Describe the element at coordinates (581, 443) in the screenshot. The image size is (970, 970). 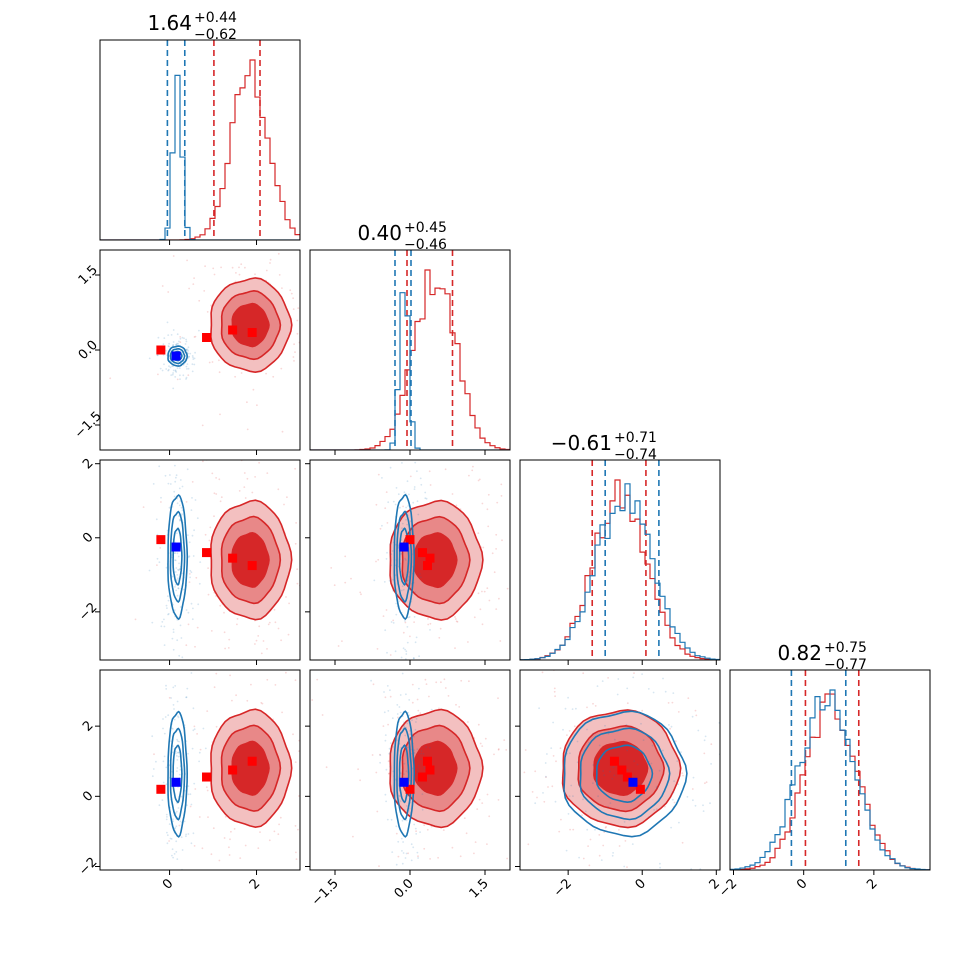
I see `panel-title-median-2: −0.61` at that location.